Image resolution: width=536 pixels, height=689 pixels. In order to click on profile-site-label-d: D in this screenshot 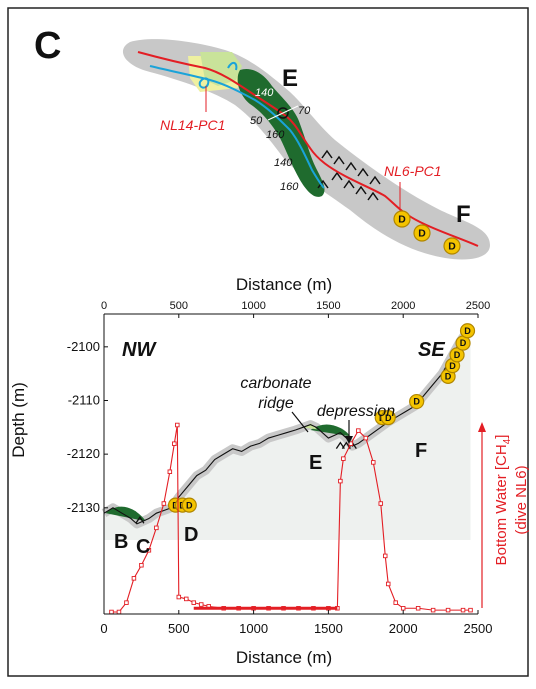, I will do `click(191, 535)`.